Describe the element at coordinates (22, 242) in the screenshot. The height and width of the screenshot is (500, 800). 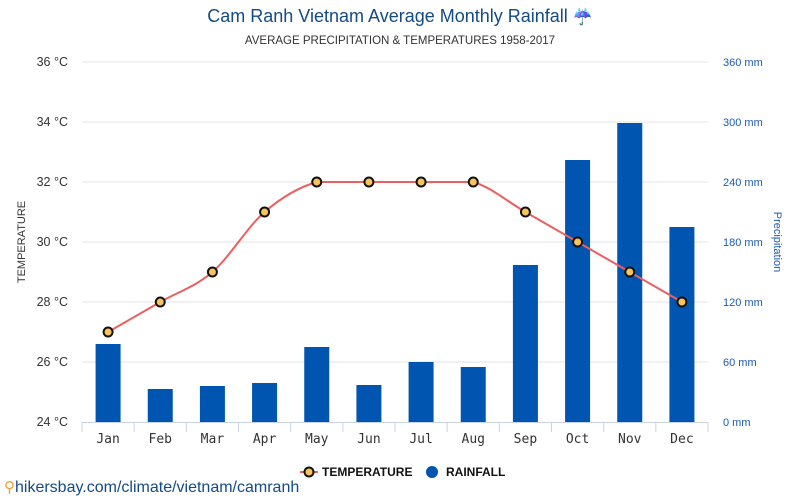
I see `y-axis-left-title: TEMPERATURE` at that location.